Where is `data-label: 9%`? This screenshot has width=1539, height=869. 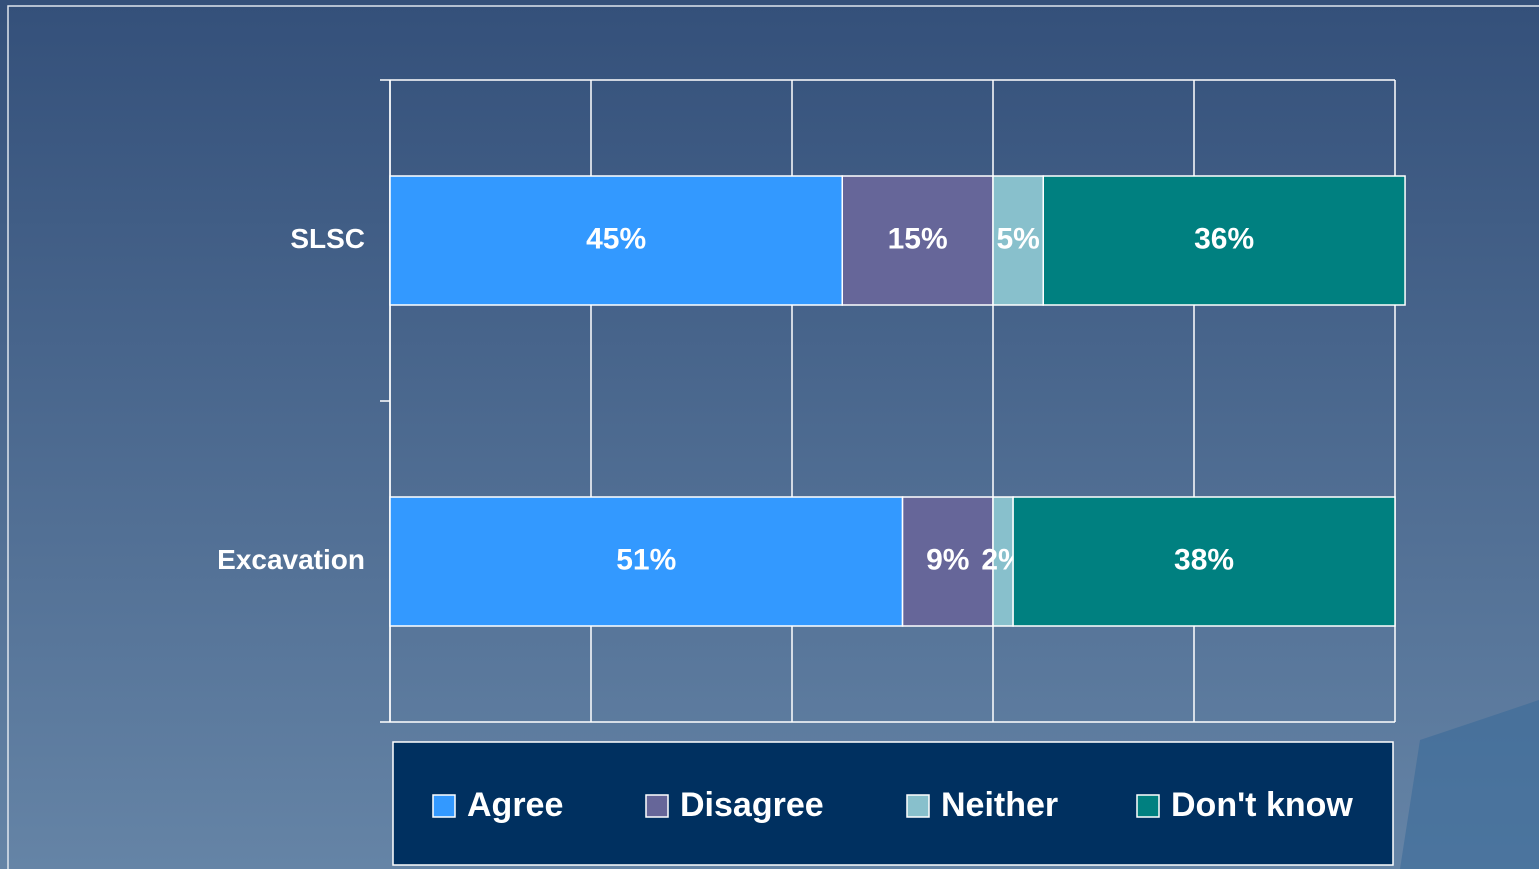
data-label: 9% is located at coordinates (947, 559).